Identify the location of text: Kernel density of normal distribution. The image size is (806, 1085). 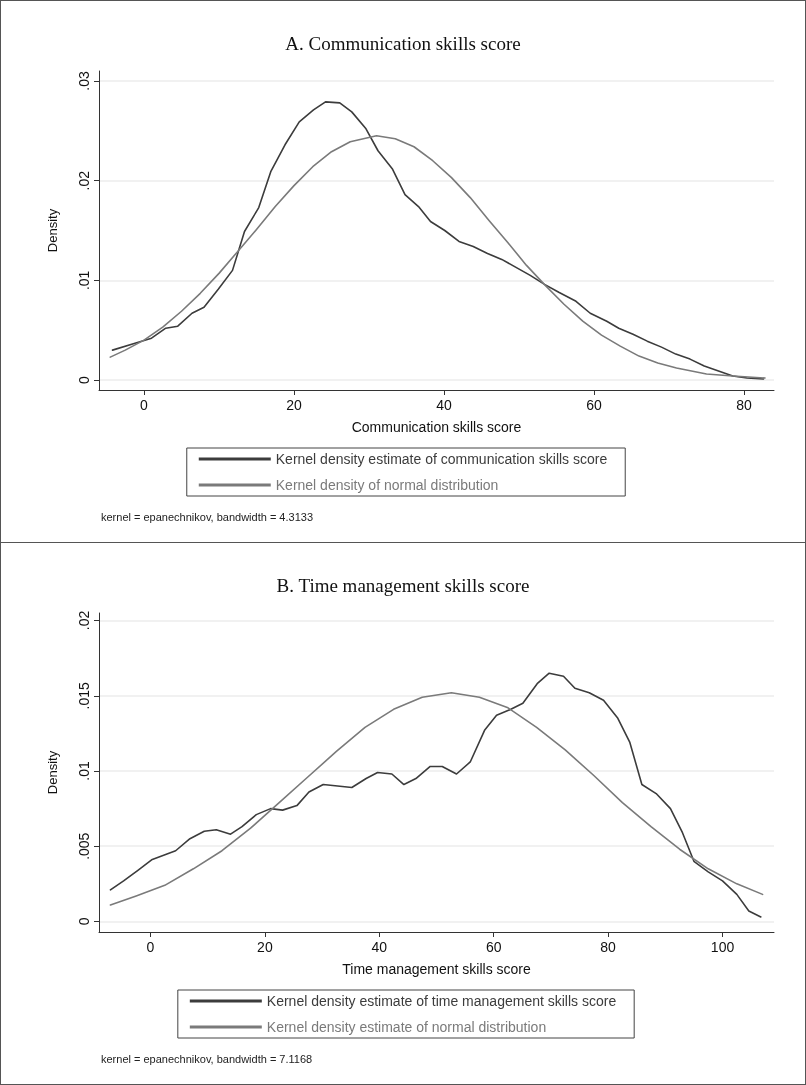
(387, 485).